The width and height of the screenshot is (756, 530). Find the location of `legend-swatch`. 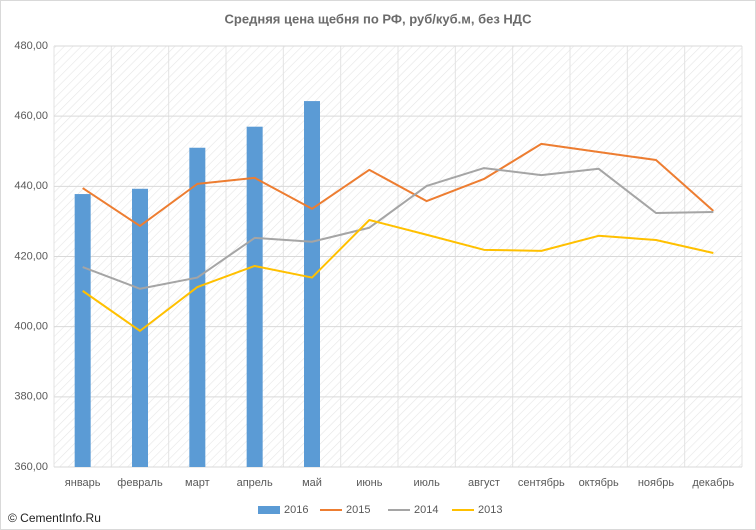

legend-swatch is located at coordinates (269, 510).